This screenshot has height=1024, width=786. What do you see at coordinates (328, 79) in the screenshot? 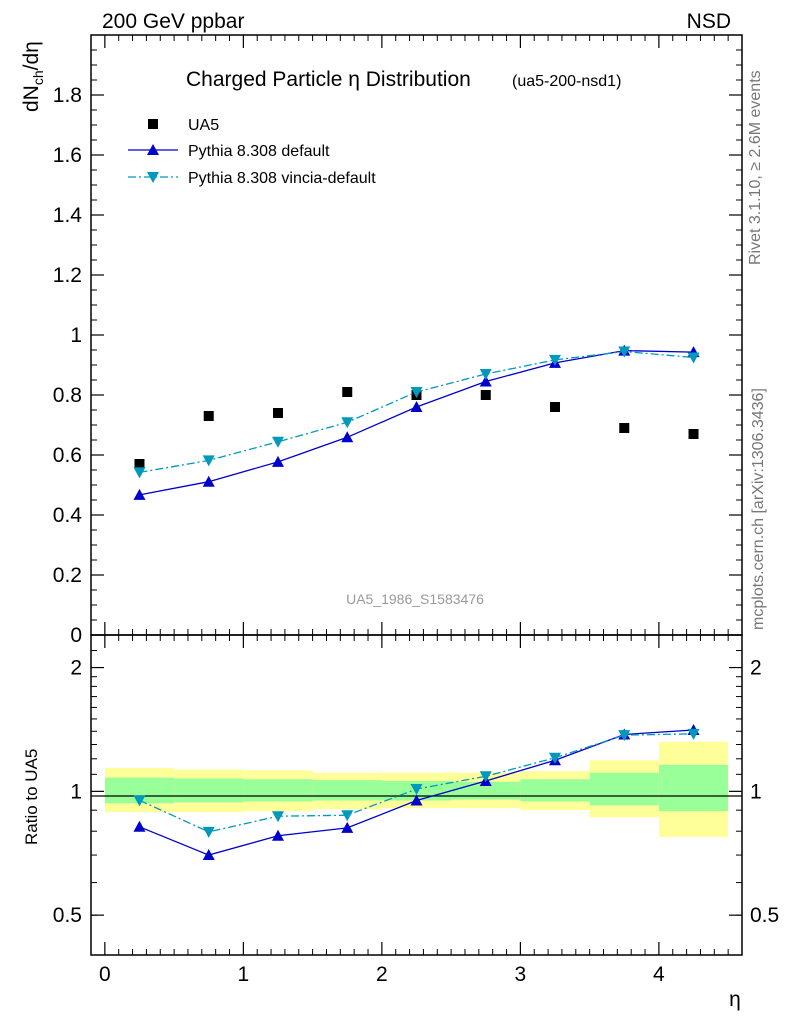
I see `main-title: Charged Particle η Distribution` at bounding box center [328, 79].